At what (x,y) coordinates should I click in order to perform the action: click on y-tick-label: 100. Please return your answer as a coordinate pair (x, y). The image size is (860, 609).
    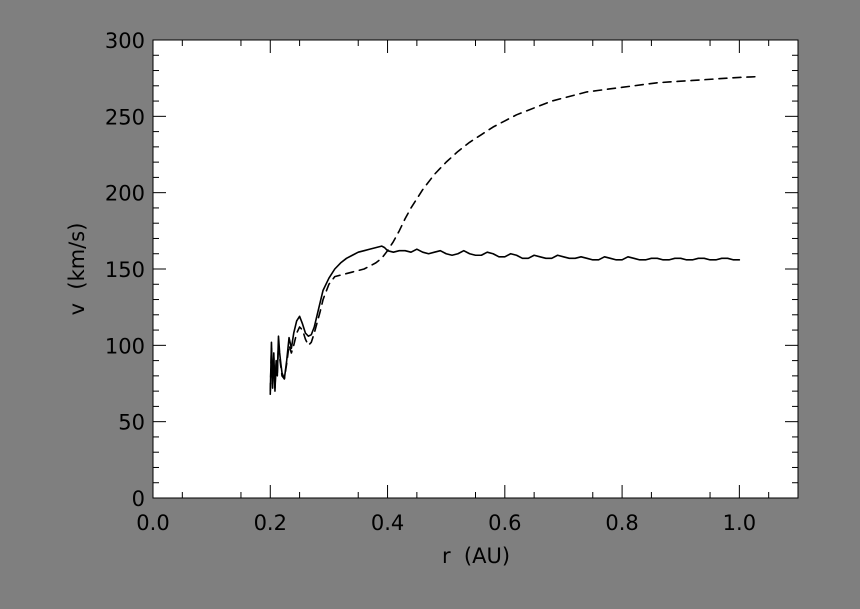
    Looking at the image, I should click on (125, 346).